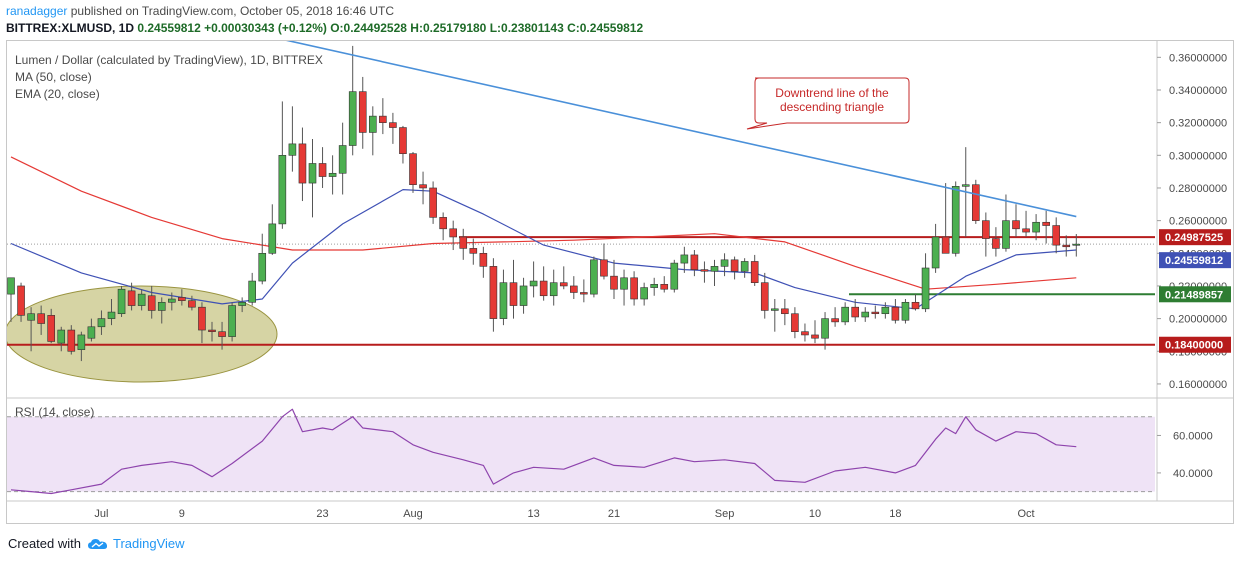 The image size is (1240, 562). I want to click on tradingview-link: TradingView, so click(136, 543).